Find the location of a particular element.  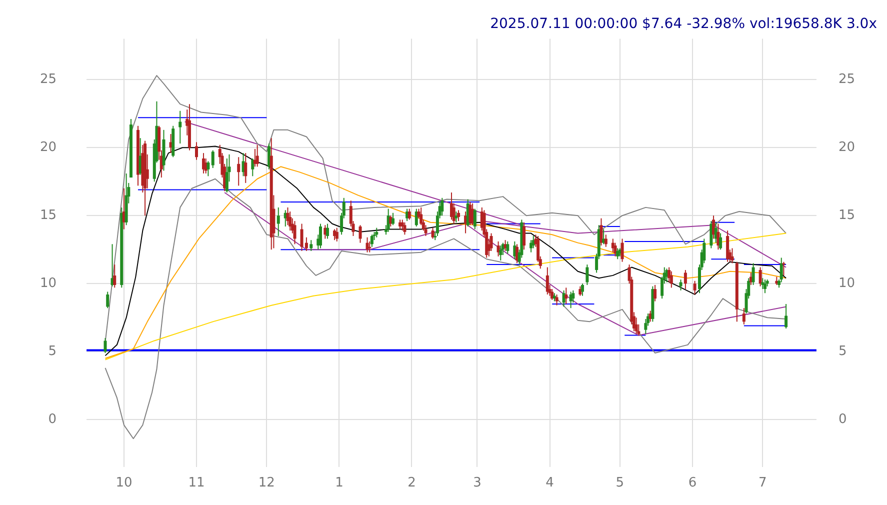

x-tick-label: 2 is located at coordinates (412, 482).